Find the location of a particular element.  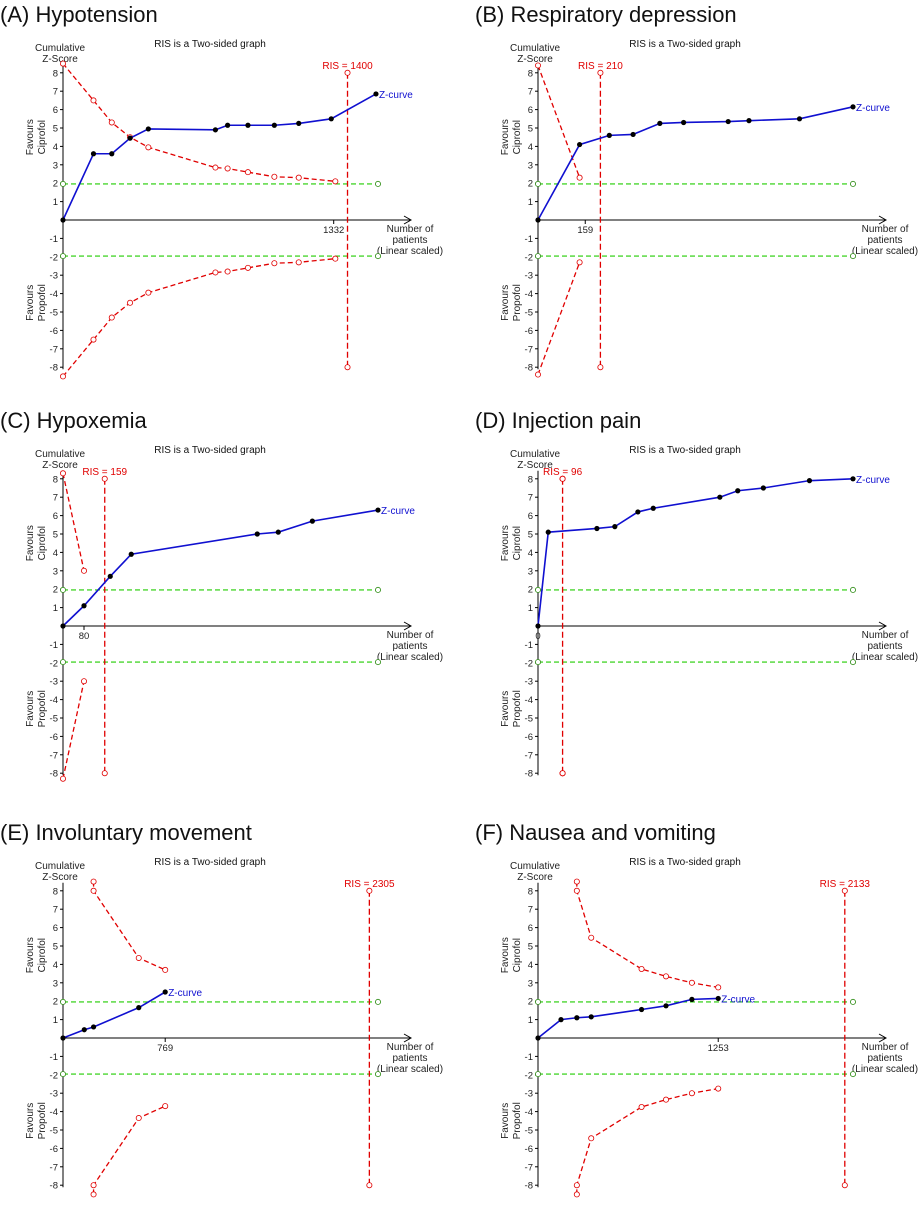

x-tick-label: 0 is located at coordinates (537, 636).